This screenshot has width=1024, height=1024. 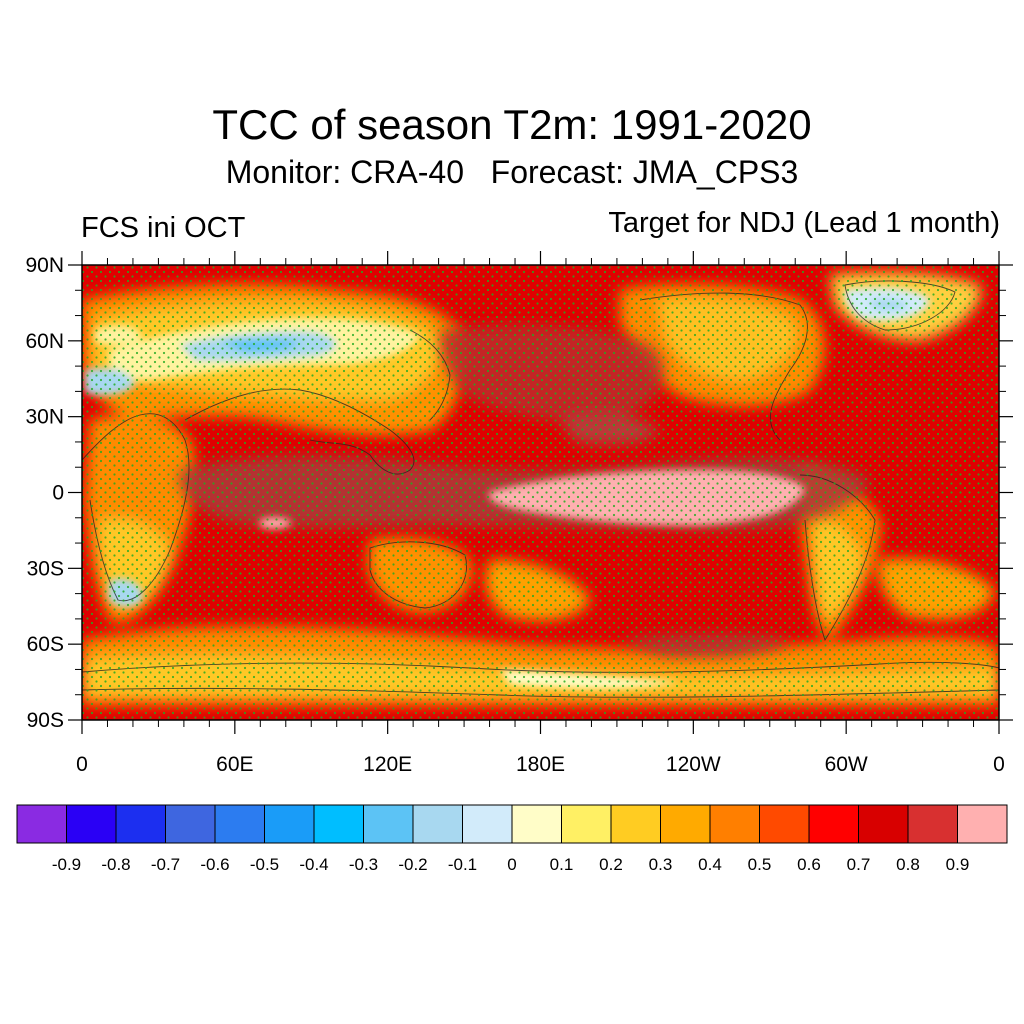 What do you see at coordinates (44, 265) in the screenshot?
I see `lat-label: 90N` at bounding box center [44, 265].